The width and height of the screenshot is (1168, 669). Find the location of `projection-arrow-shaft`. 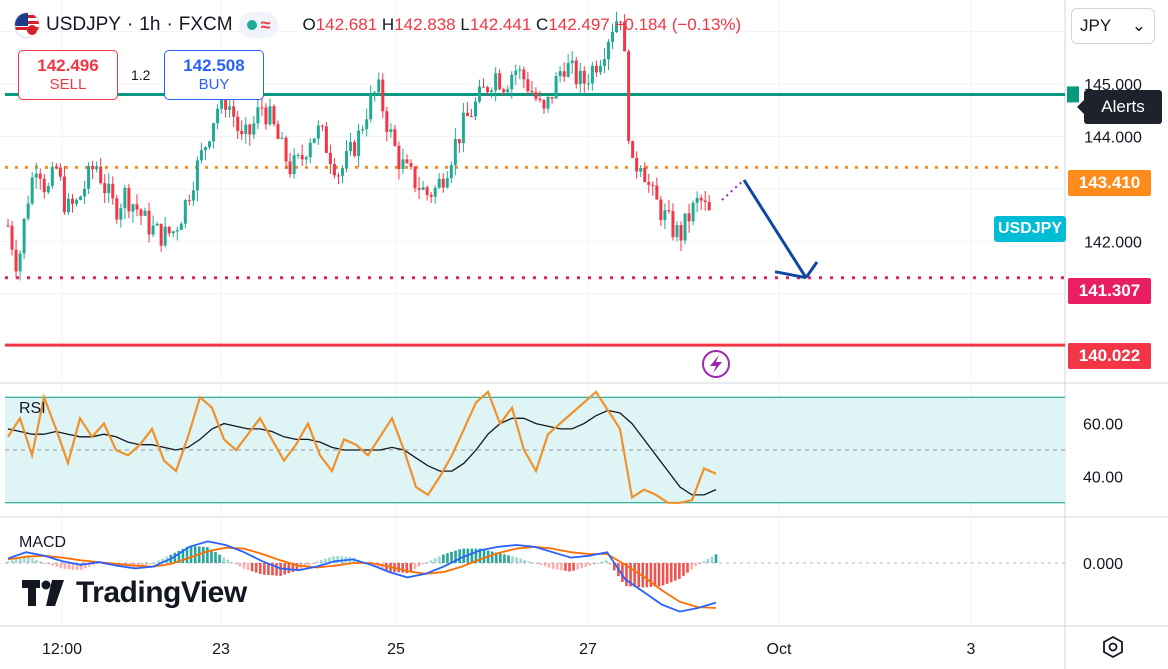

projection-arrow-shaft is located at coordinates (775, 229).